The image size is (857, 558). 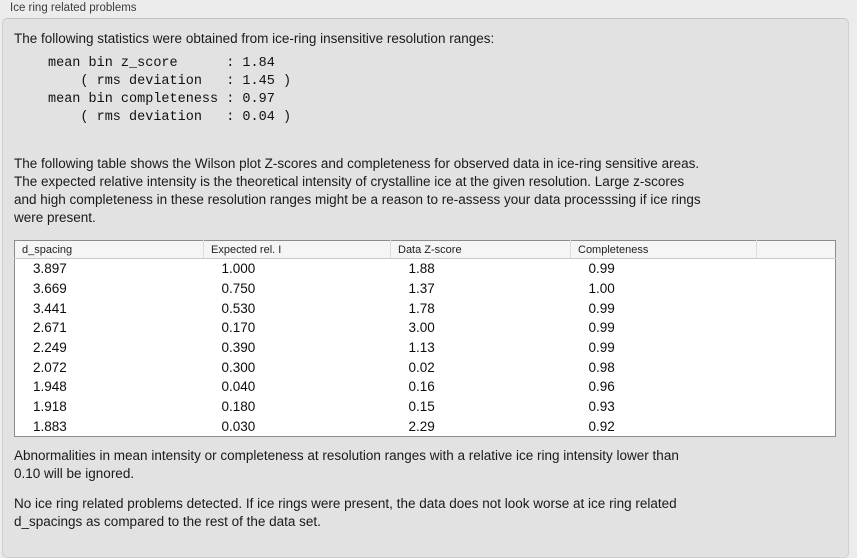 I want to click on table-row: 3.669 0.750 1.37 1.00, so click(x=425, y=289).